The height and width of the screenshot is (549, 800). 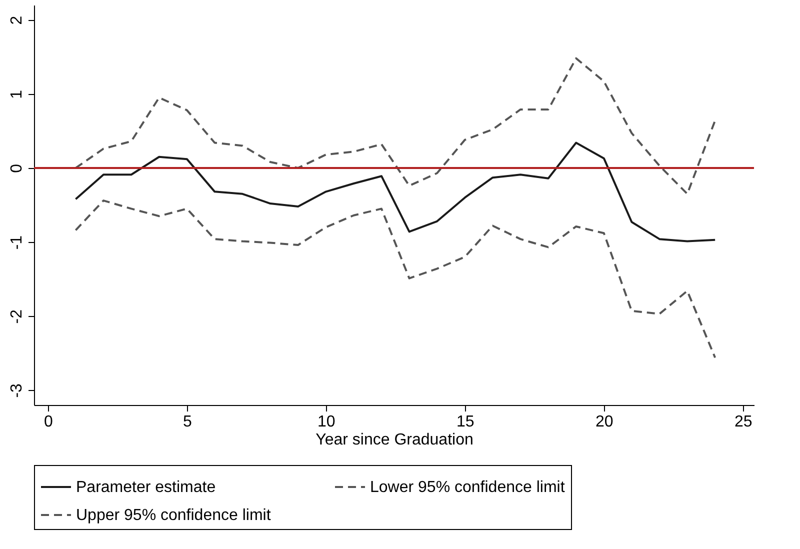 I want to click on legend-label: Upper 95% confidence limit, so click(x=174, y=515).